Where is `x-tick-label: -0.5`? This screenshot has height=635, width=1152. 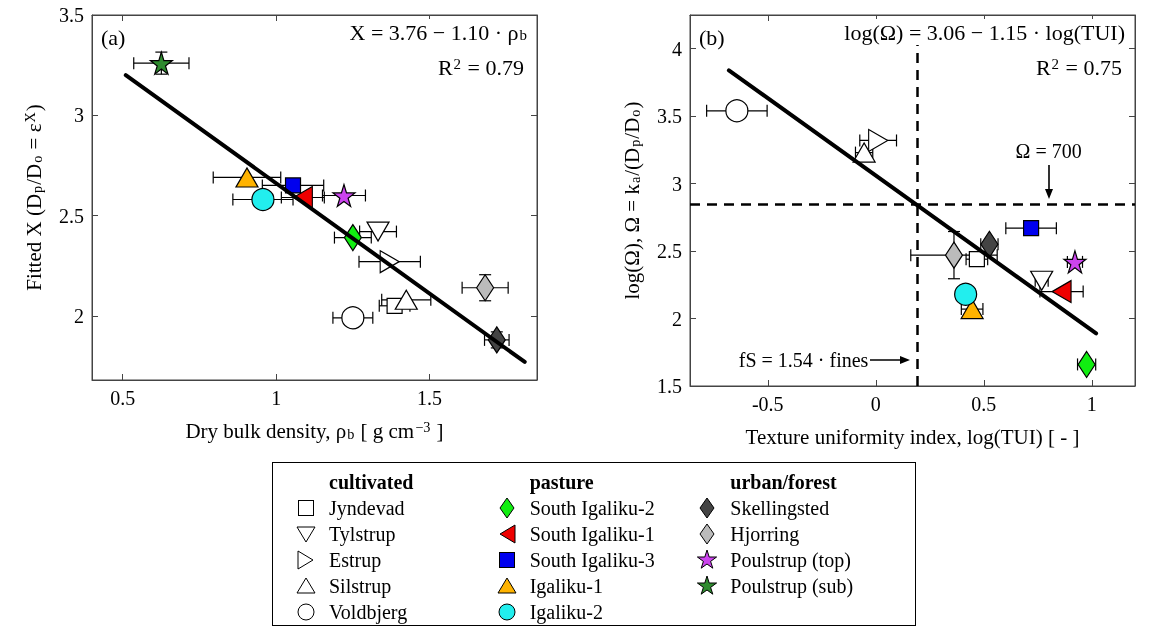
x-tick-label: -0.5 is located at coordinates (767, 404).